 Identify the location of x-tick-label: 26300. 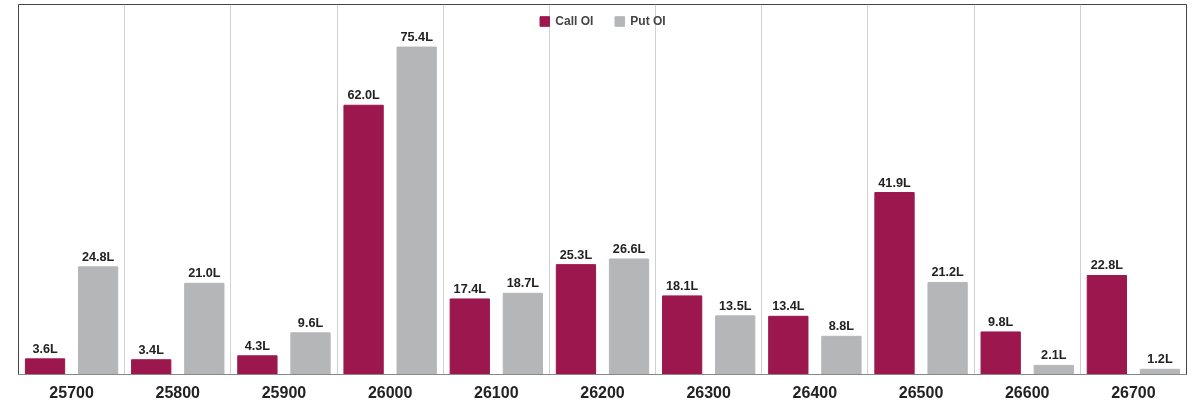
(709, 392).